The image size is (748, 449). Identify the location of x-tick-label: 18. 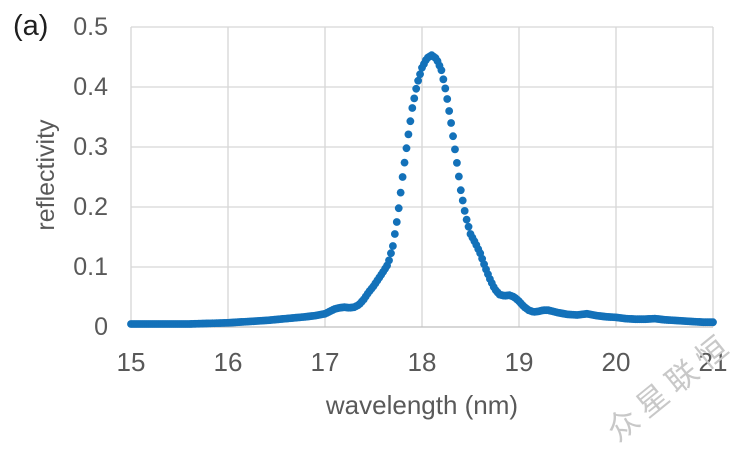
(422, 362).